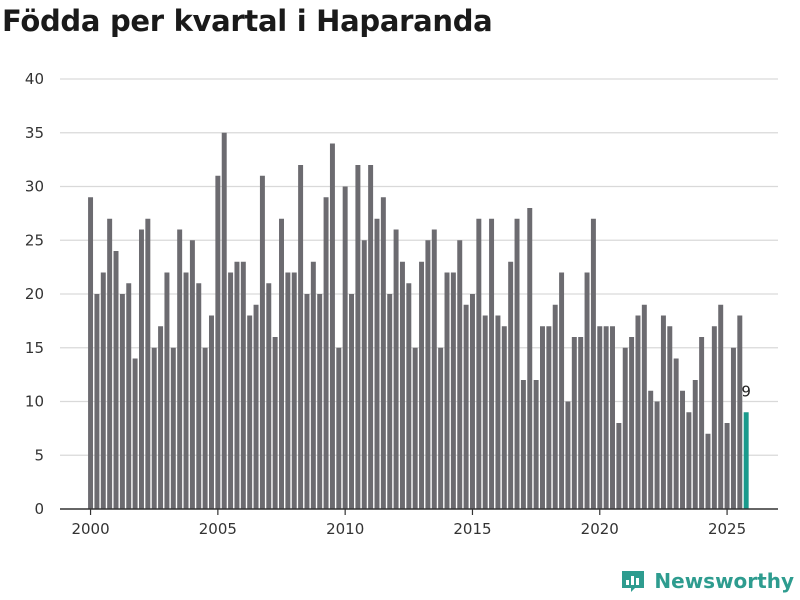 This screenshot has height=600, width=800. Describe the element at coordinates (34, 240) in the screenshot. I see `y-tick-label-25: 25` at that location.